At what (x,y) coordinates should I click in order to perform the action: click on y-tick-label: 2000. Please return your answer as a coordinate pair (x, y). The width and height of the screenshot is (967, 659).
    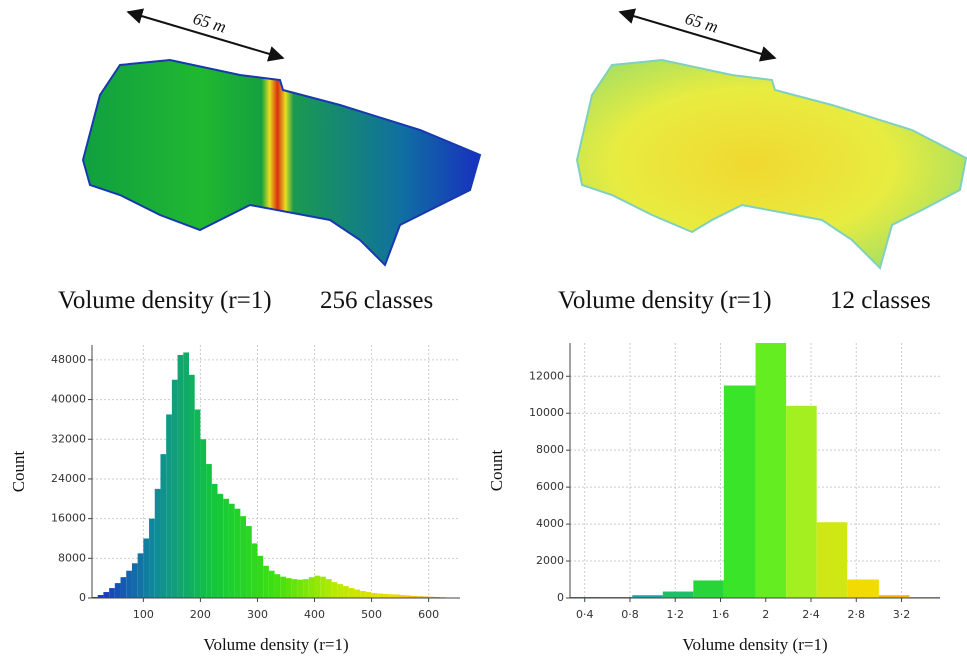
    Looking at the image, I should click on (550, 560).